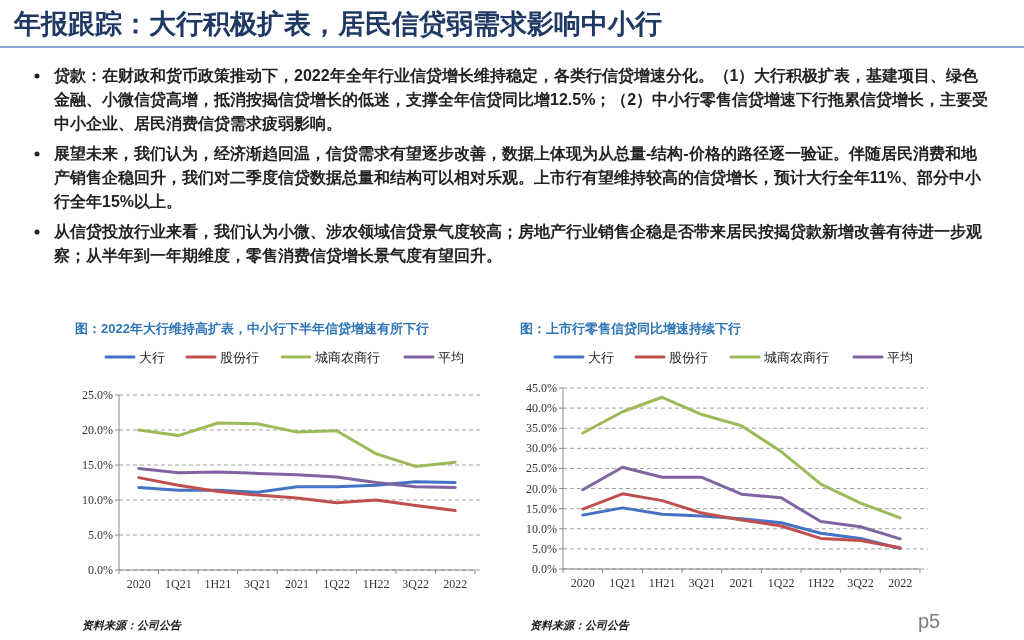 This screenshot has height=640, width=1024. I want to click on y-tick-label: 40.0%, so click(541, 408).